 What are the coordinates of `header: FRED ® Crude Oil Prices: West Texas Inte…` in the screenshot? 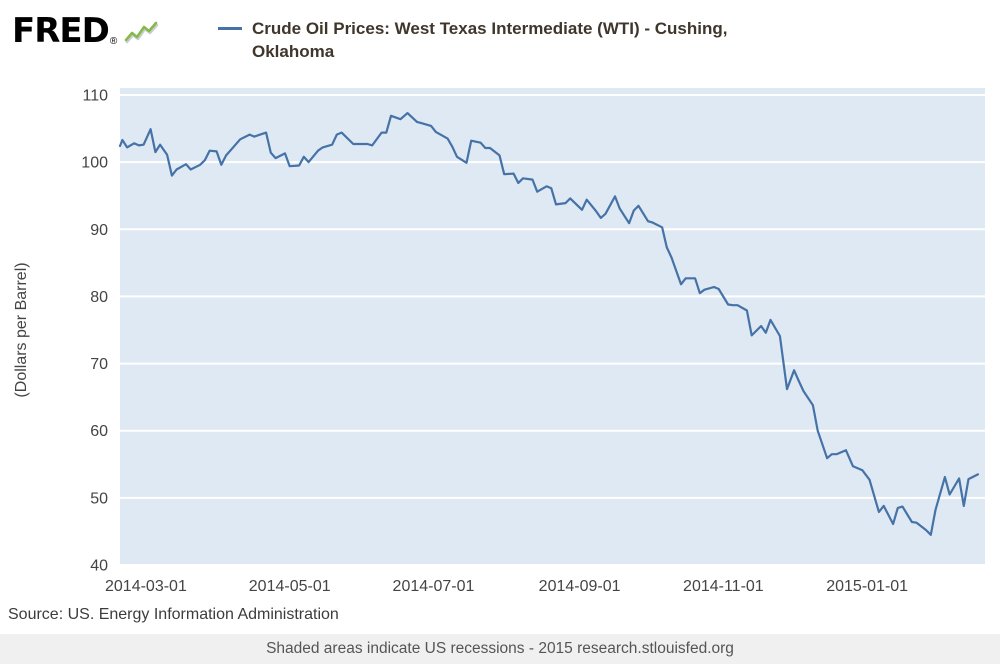 It's located at (500, 42).